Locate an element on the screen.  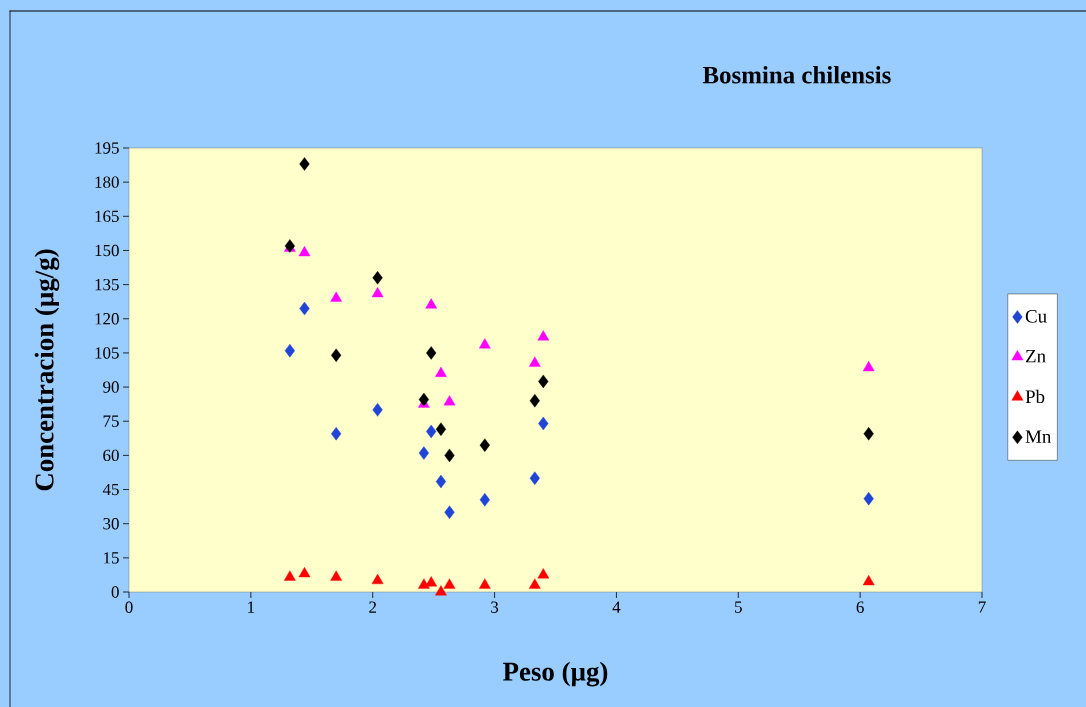
y-tick-label: 165 is located at coordinates (107, 216).